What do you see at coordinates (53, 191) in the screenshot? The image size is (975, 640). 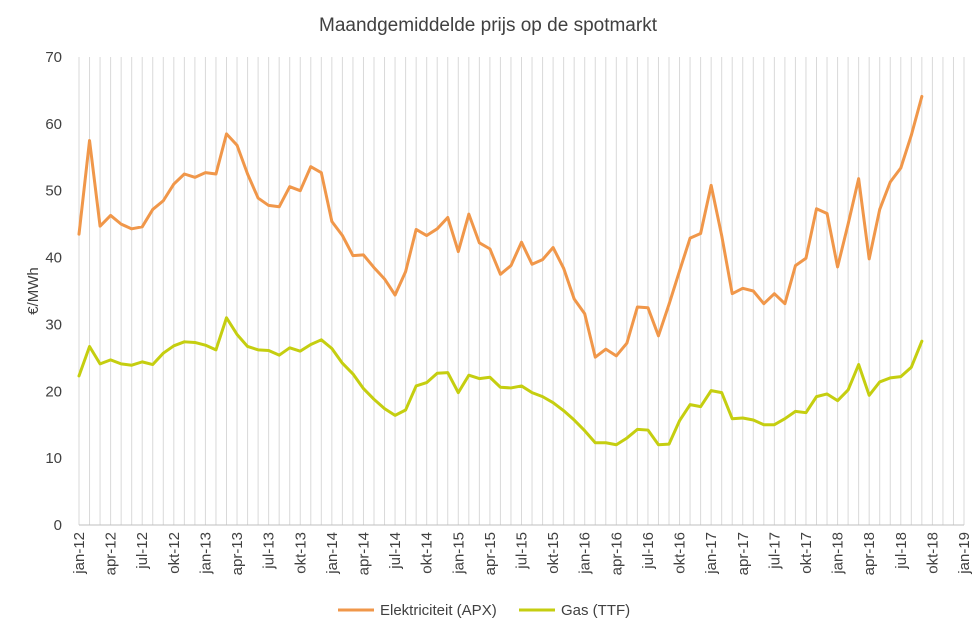 I see `y-tick-label: 50` at bounding box center [53, 191].